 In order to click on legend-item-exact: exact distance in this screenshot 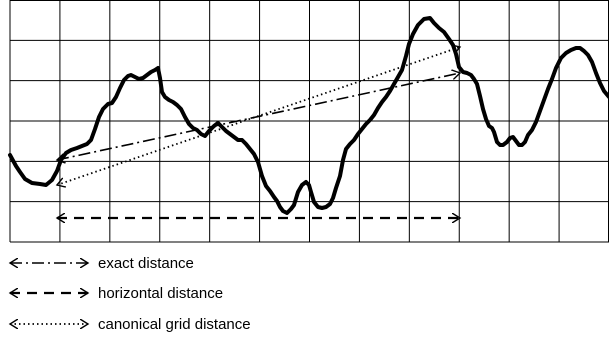, I will do `click(102, 263)`.